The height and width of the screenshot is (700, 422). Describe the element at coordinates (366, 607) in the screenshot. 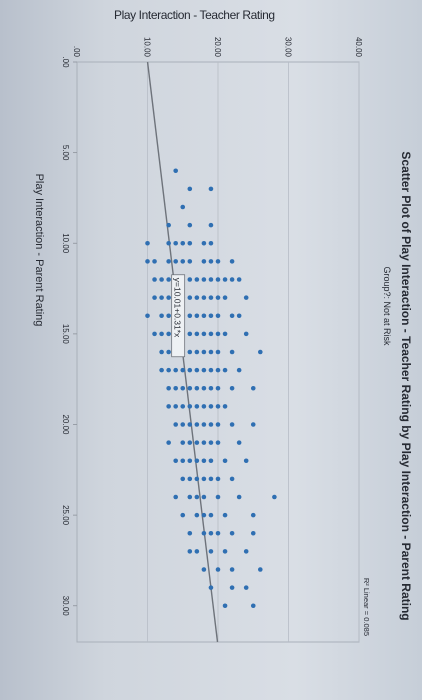

I see `r-squared-legend: R² Linear = 0.085` at that location.